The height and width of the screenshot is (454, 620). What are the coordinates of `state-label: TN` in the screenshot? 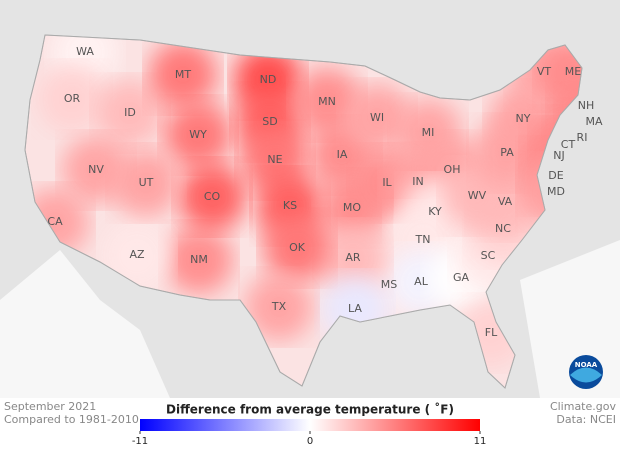 It's located at (423, 239).